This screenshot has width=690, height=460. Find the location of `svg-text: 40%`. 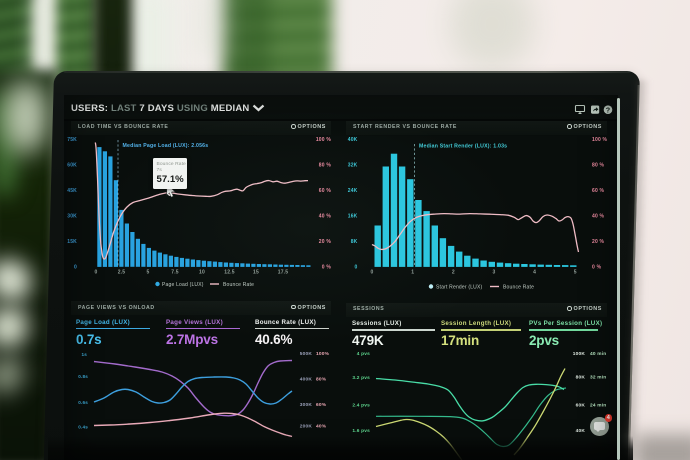

svg-text: 40% is located at coordinates (321, 427).